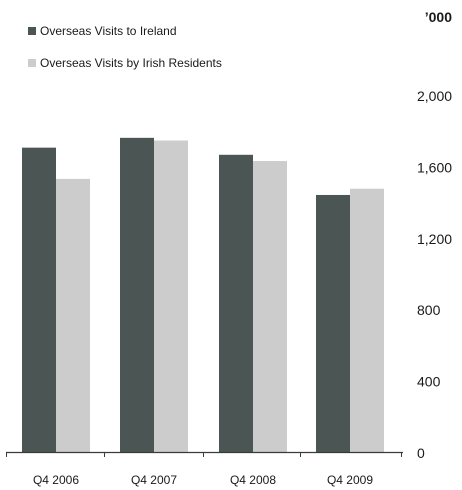 Image resolution: width=462 pixels, height=490 pixels. What do you see at coordinates (131, 63) in the screenshot?
I see `legend-label-series-2: Overseas Visits by Irish Residents` at bounding box center [131, 63].